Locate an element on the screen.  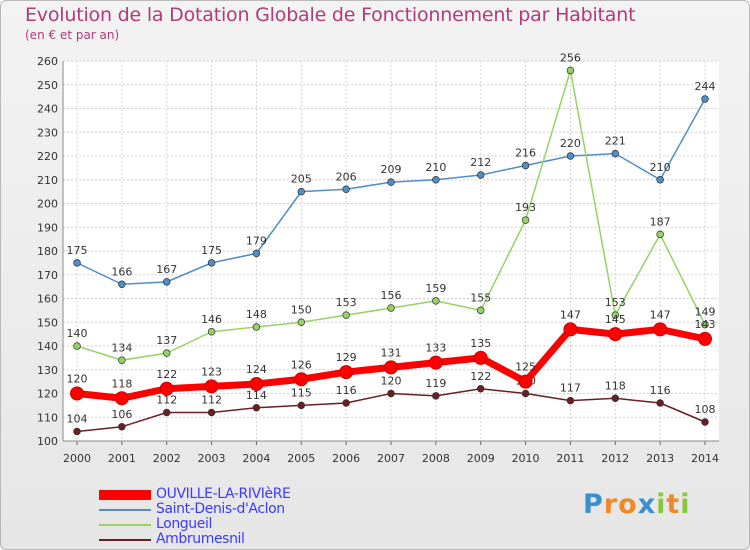
x-tick-label: 2010 is located at coordinates (526, 458).